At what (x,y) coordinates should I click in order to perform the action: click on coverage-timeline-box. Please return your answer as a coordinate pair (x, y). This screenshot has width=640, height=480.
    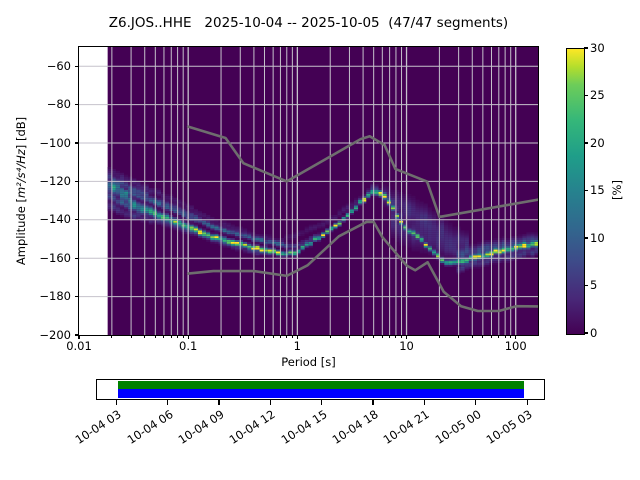
    Looking at the image, I should click on (320, 389).